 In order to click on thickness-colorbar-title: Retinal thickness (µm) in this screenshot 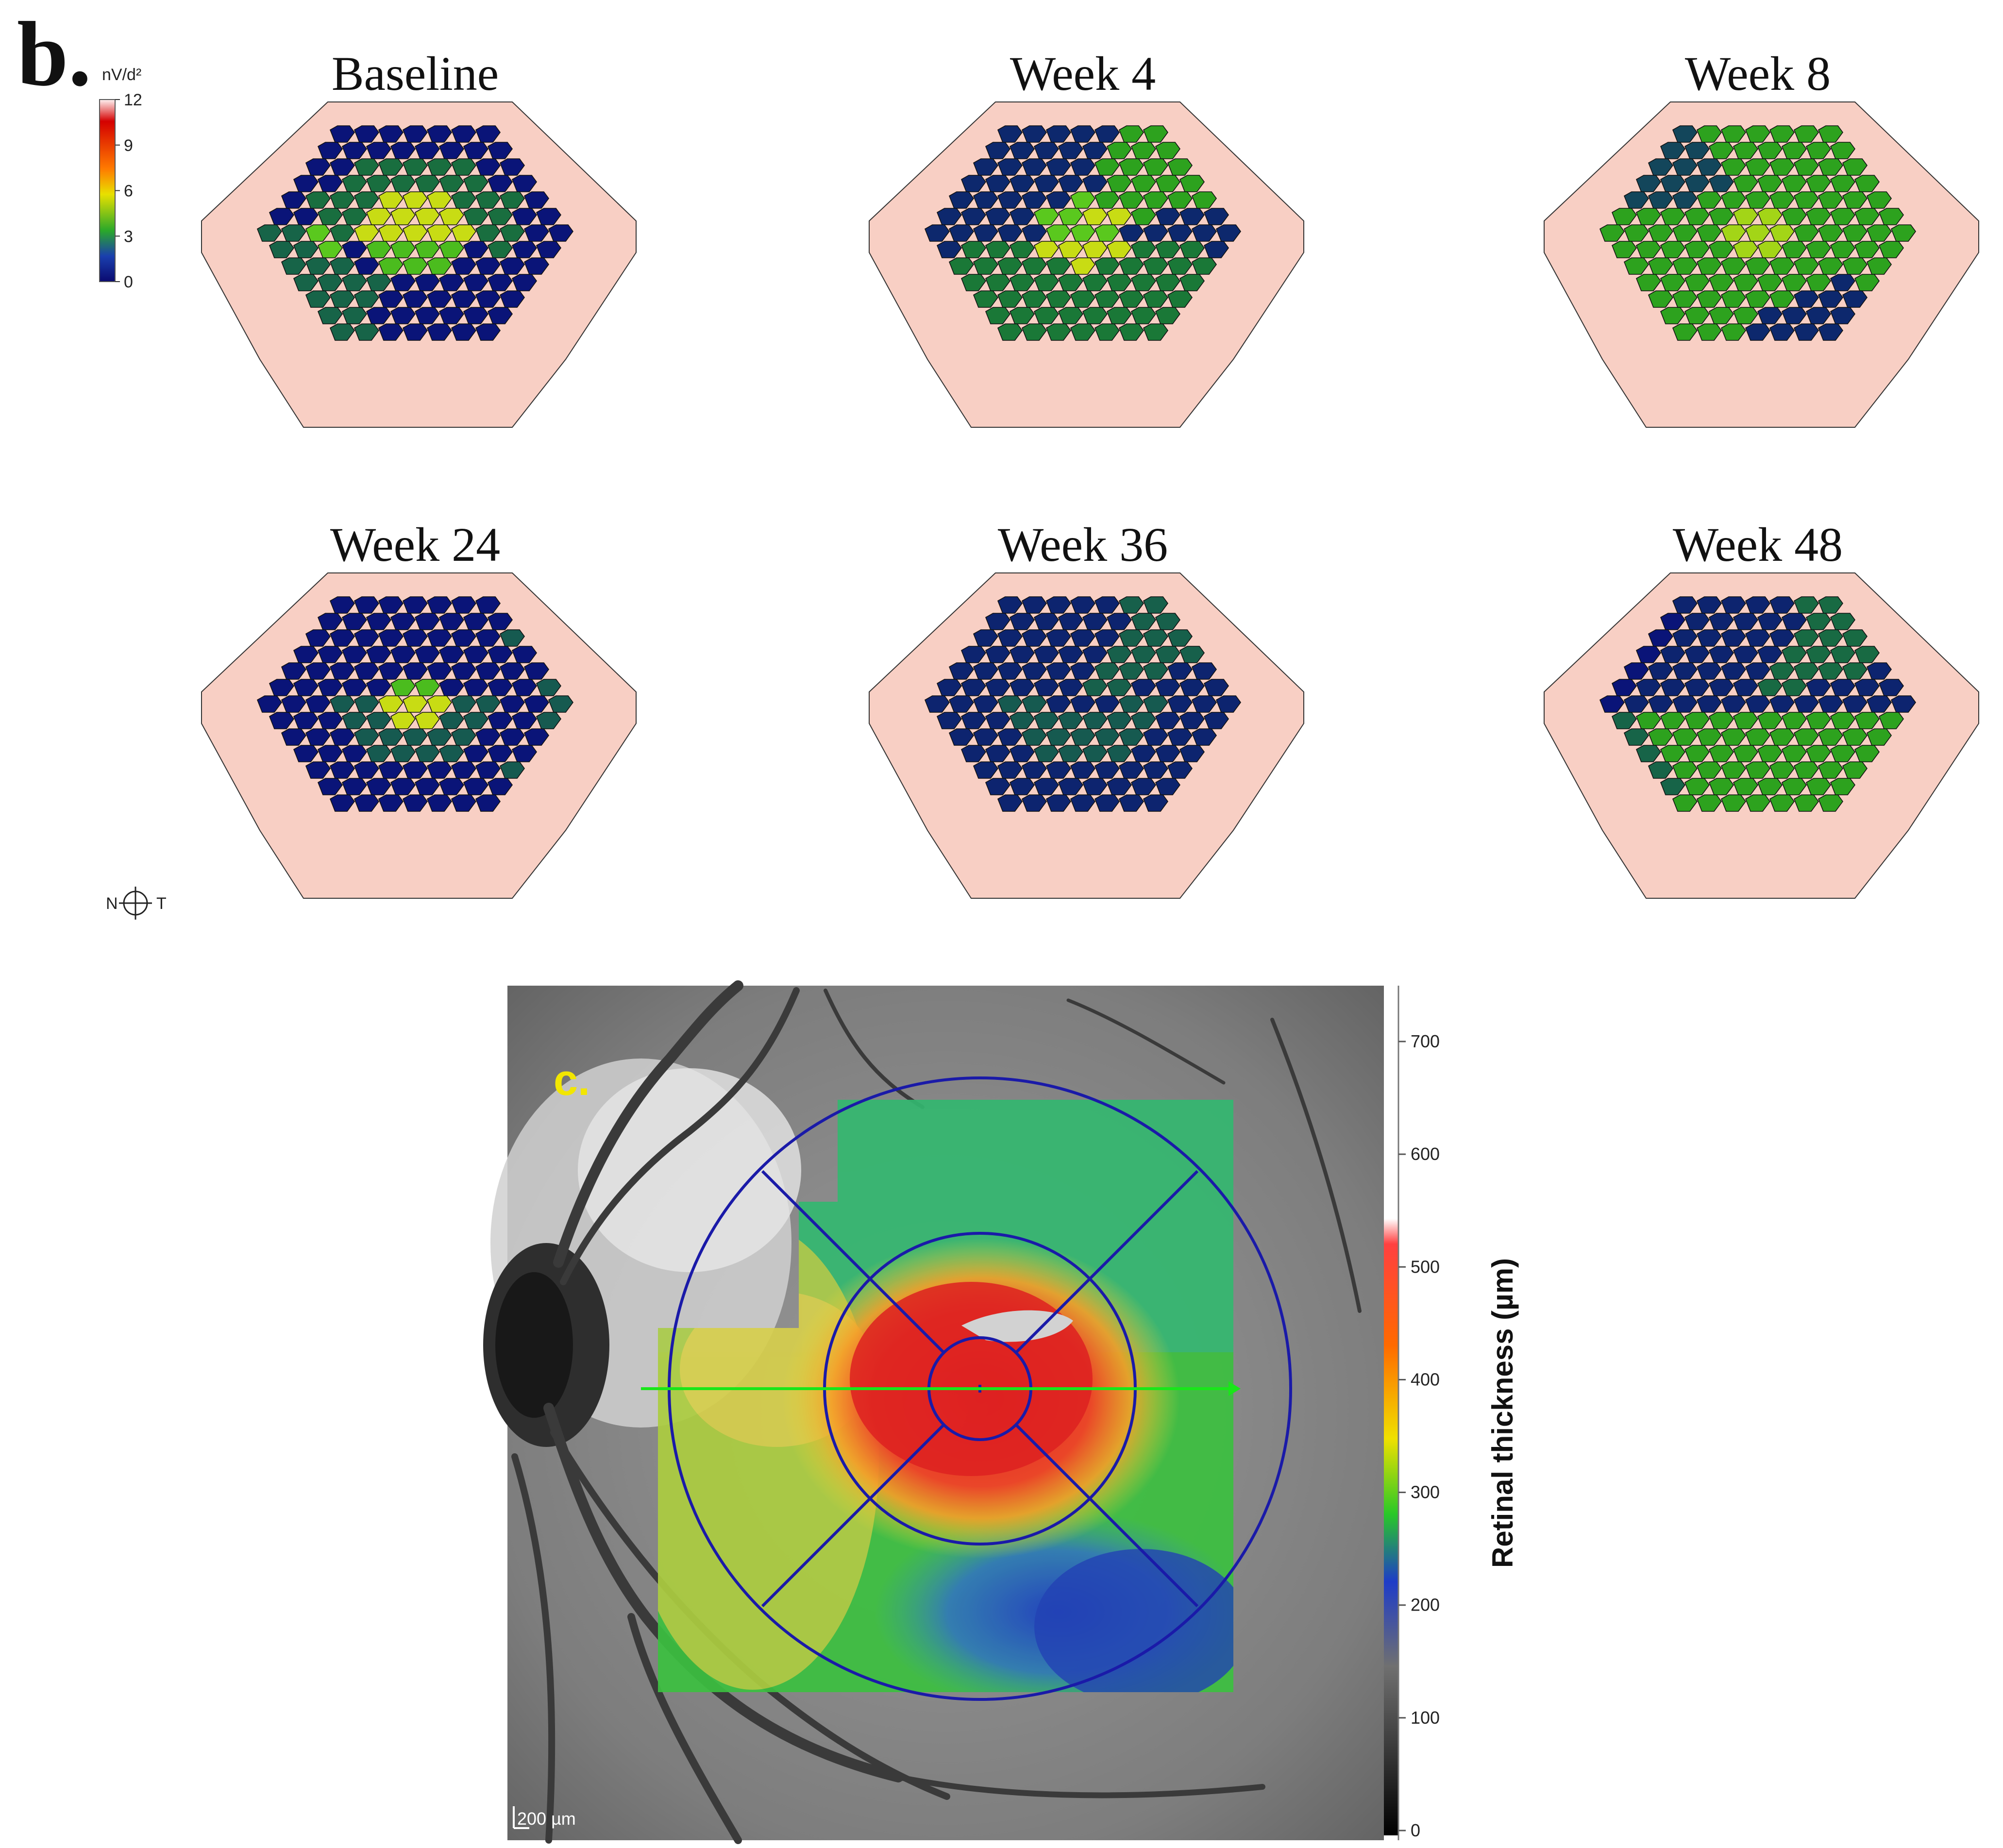, I will do `click(1502, 1413)`.